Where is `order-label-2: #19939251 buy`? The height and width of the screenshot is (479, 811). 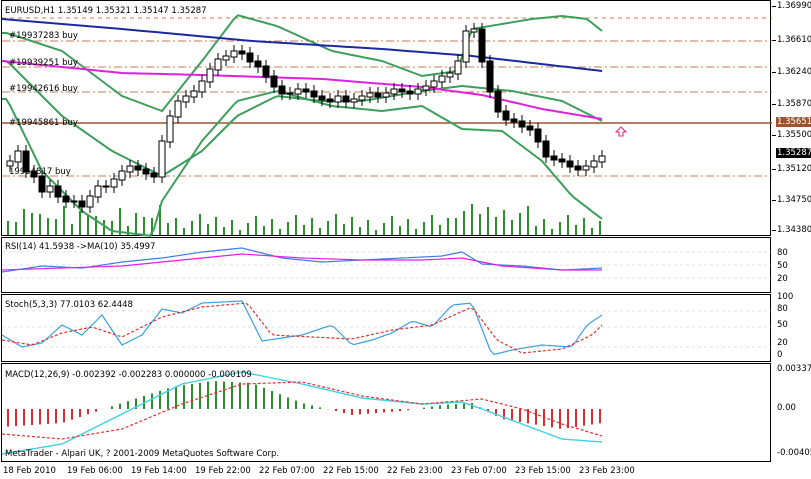 order-label-2: #19939251 buy is located at coordinates (43, 63).